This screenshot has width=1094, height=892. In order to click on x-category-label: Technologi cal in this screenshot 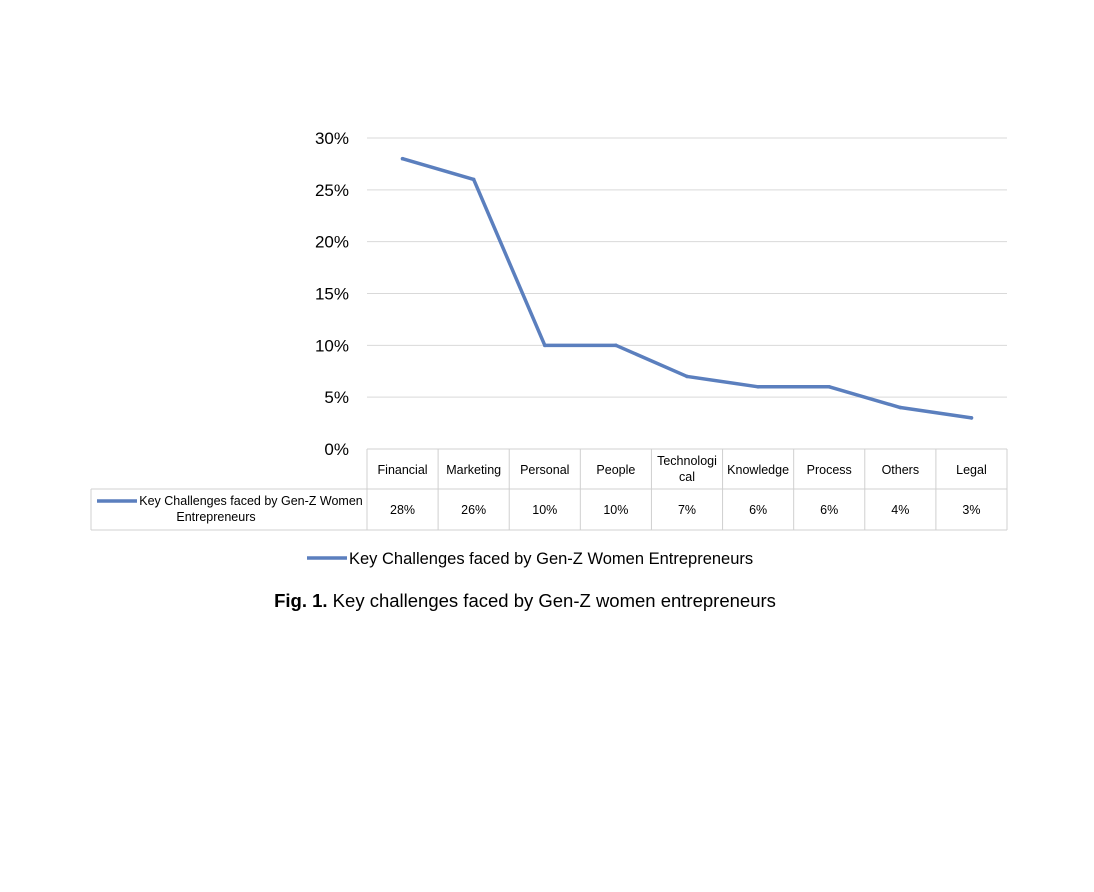, I will do `click(687, 469)`.